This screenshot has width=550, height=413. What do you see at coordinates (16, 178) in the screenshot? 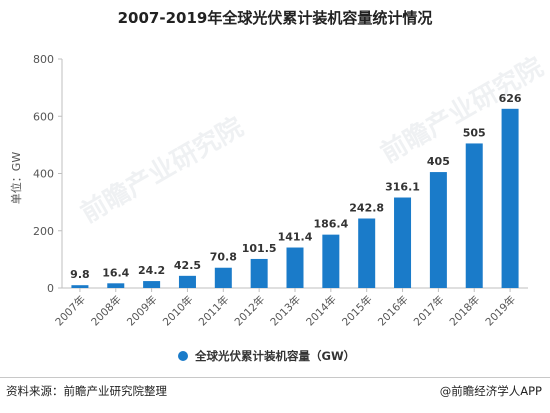
I see `y-axis-label: 单位：GW` at bounding box center [16, 178].